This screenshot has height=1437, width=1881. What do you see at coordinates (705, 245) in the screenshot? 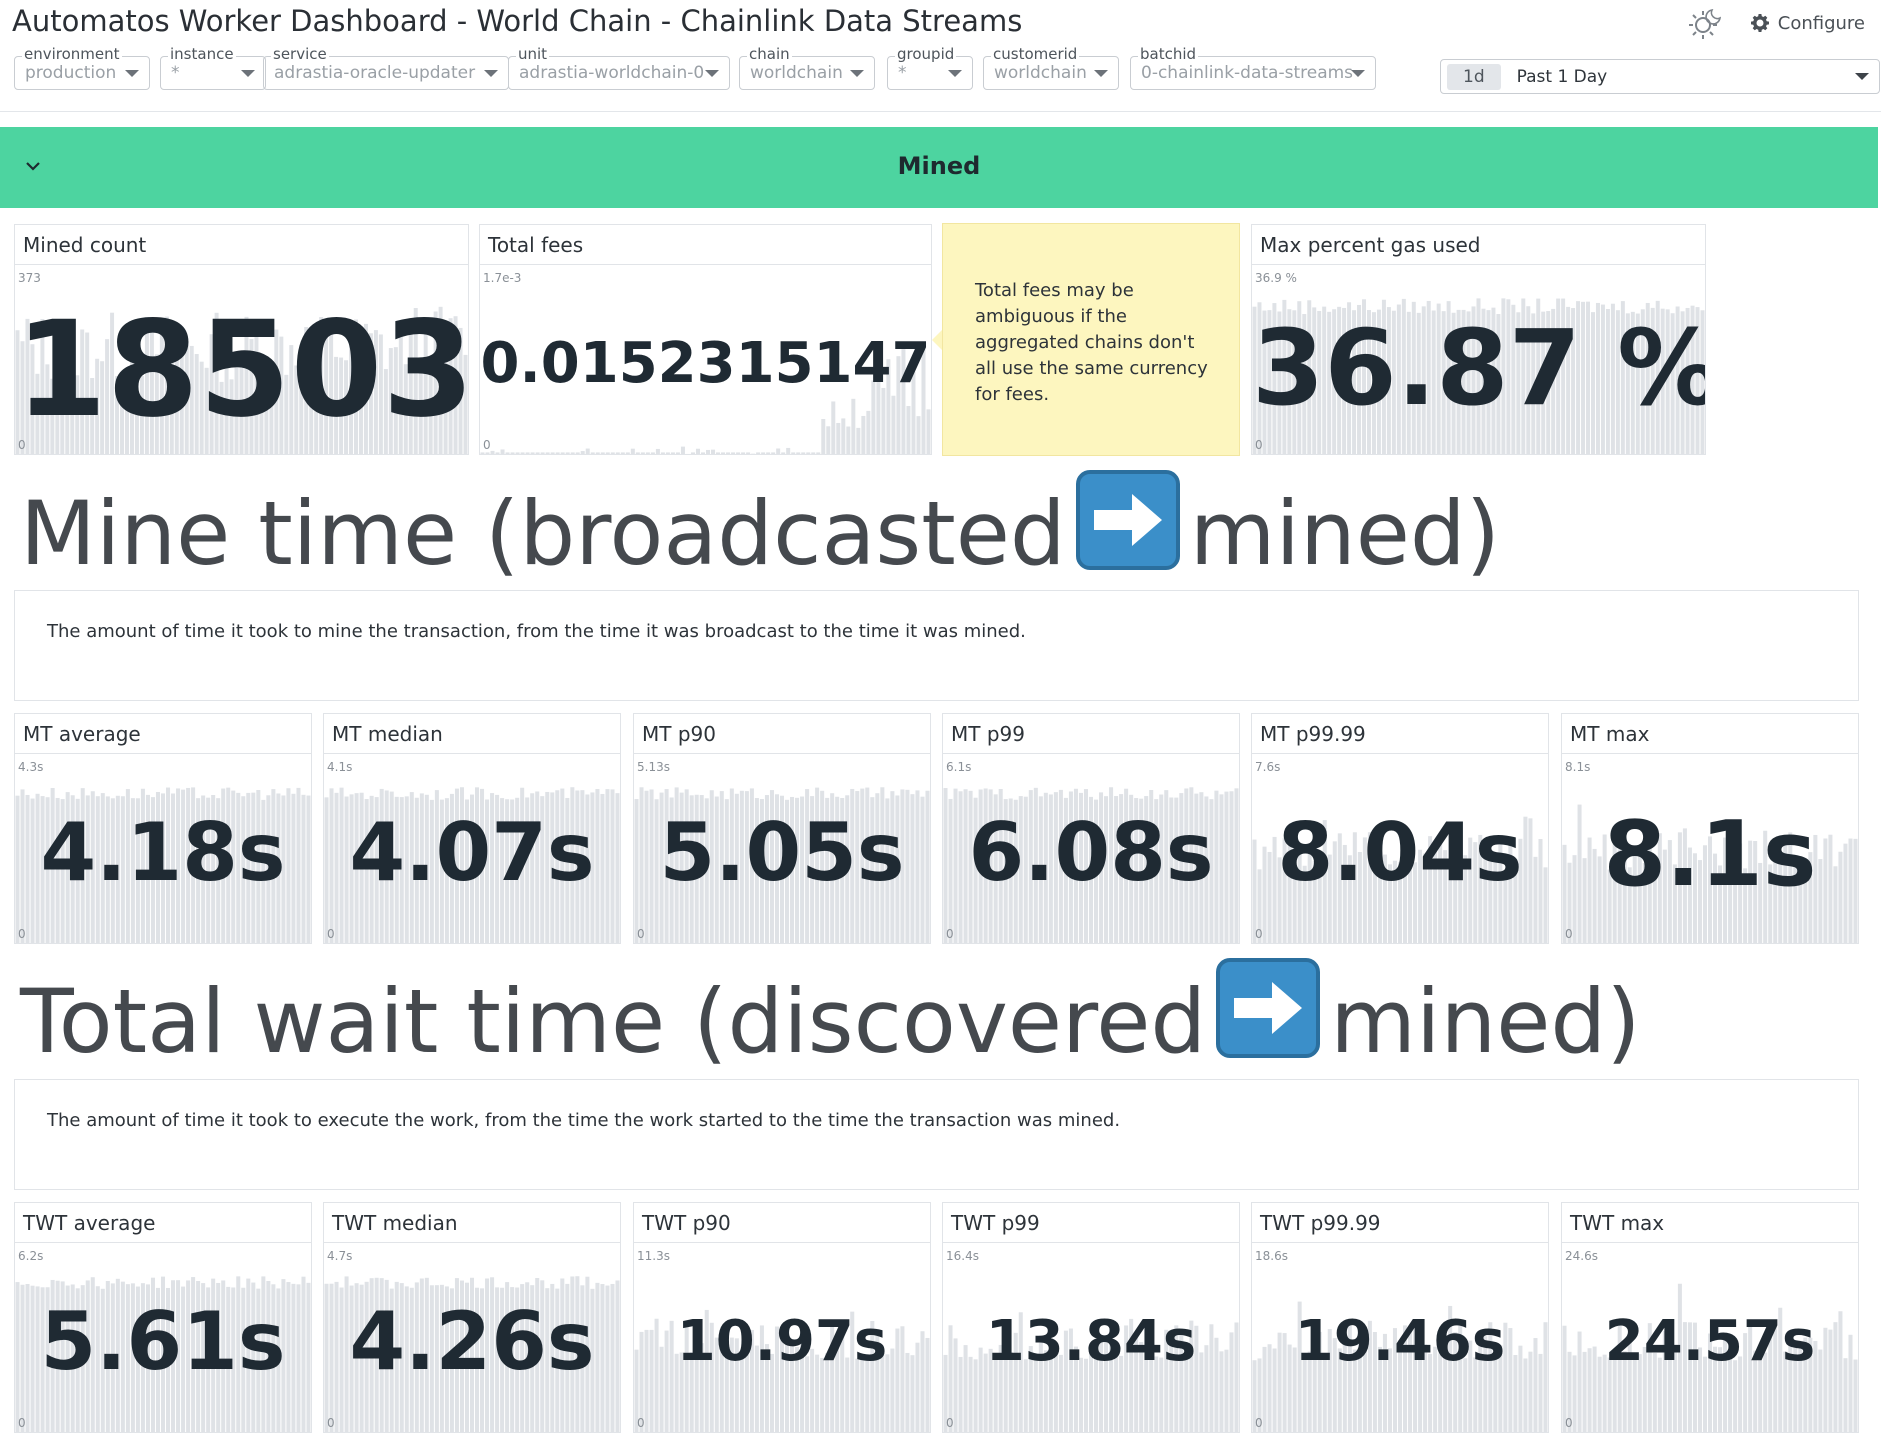
I see `widget-title: Total fees` at bounding box center [705, 245].